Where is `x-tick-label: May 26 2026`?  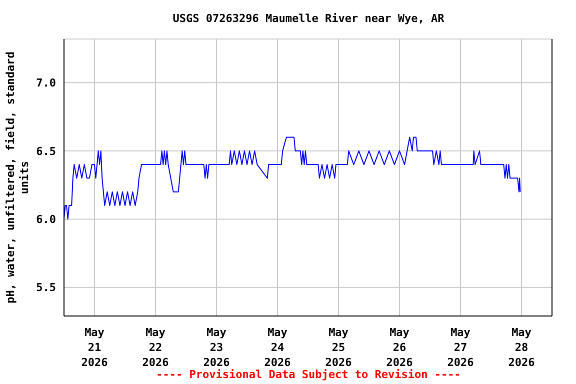
x-tick-label: May 26 2026 is located at coordinates (400, 347).